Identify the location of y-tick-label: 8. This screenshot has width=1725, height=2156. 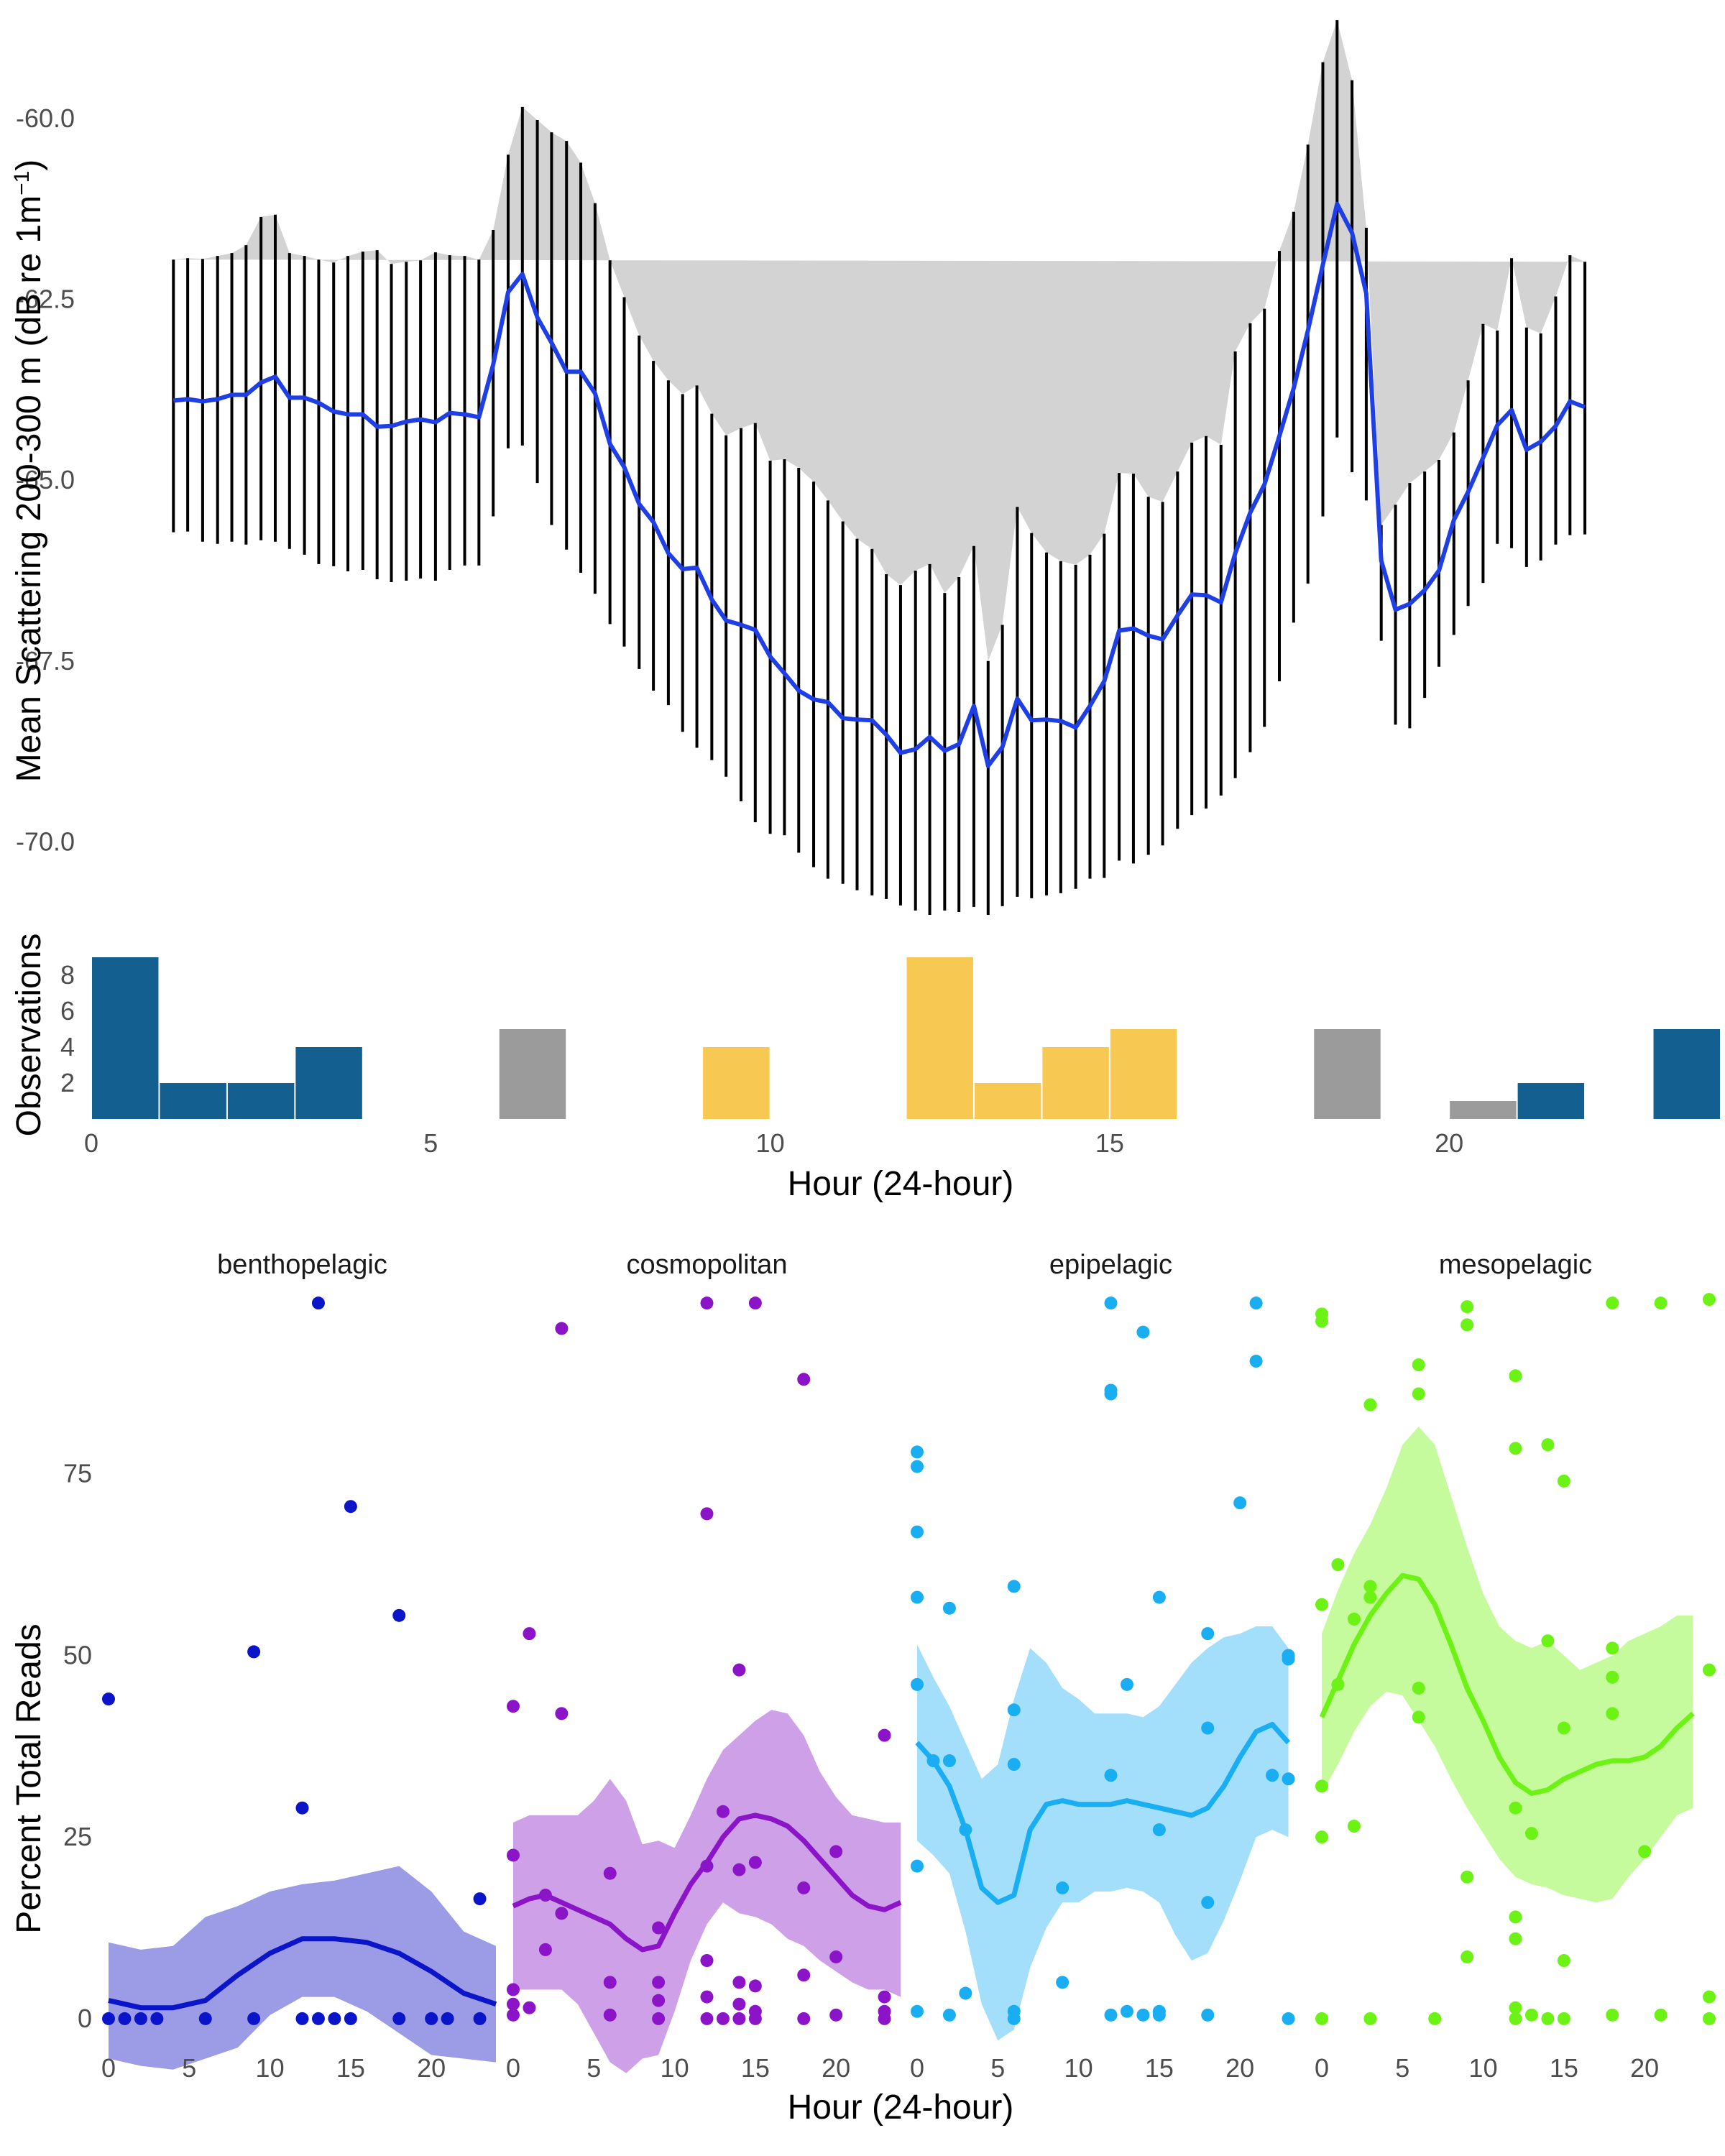
(67, 975).